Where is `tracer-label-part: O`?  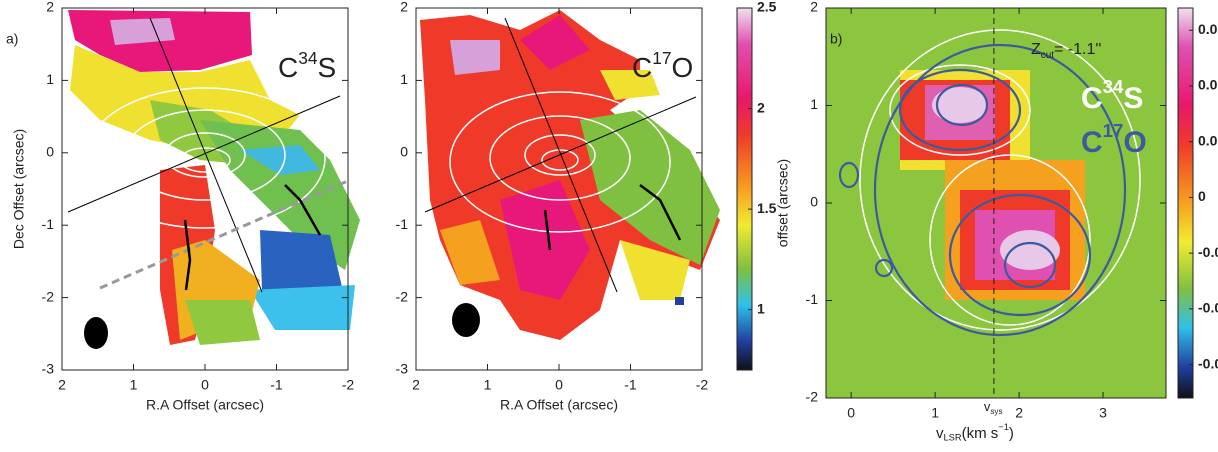 tracer-label-part: O is located at coordinates (683, 67).